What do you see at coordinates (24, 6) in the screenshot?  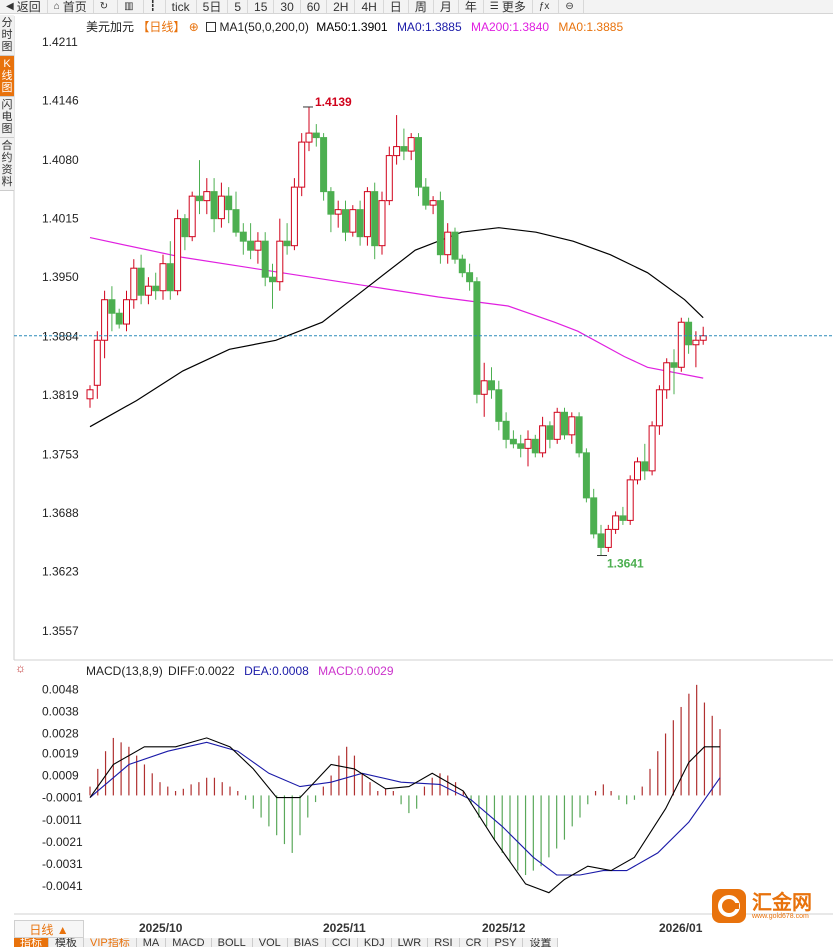 I see `toolbar-item-label-0: ◀ 返回` at bounding box center [24, 6].